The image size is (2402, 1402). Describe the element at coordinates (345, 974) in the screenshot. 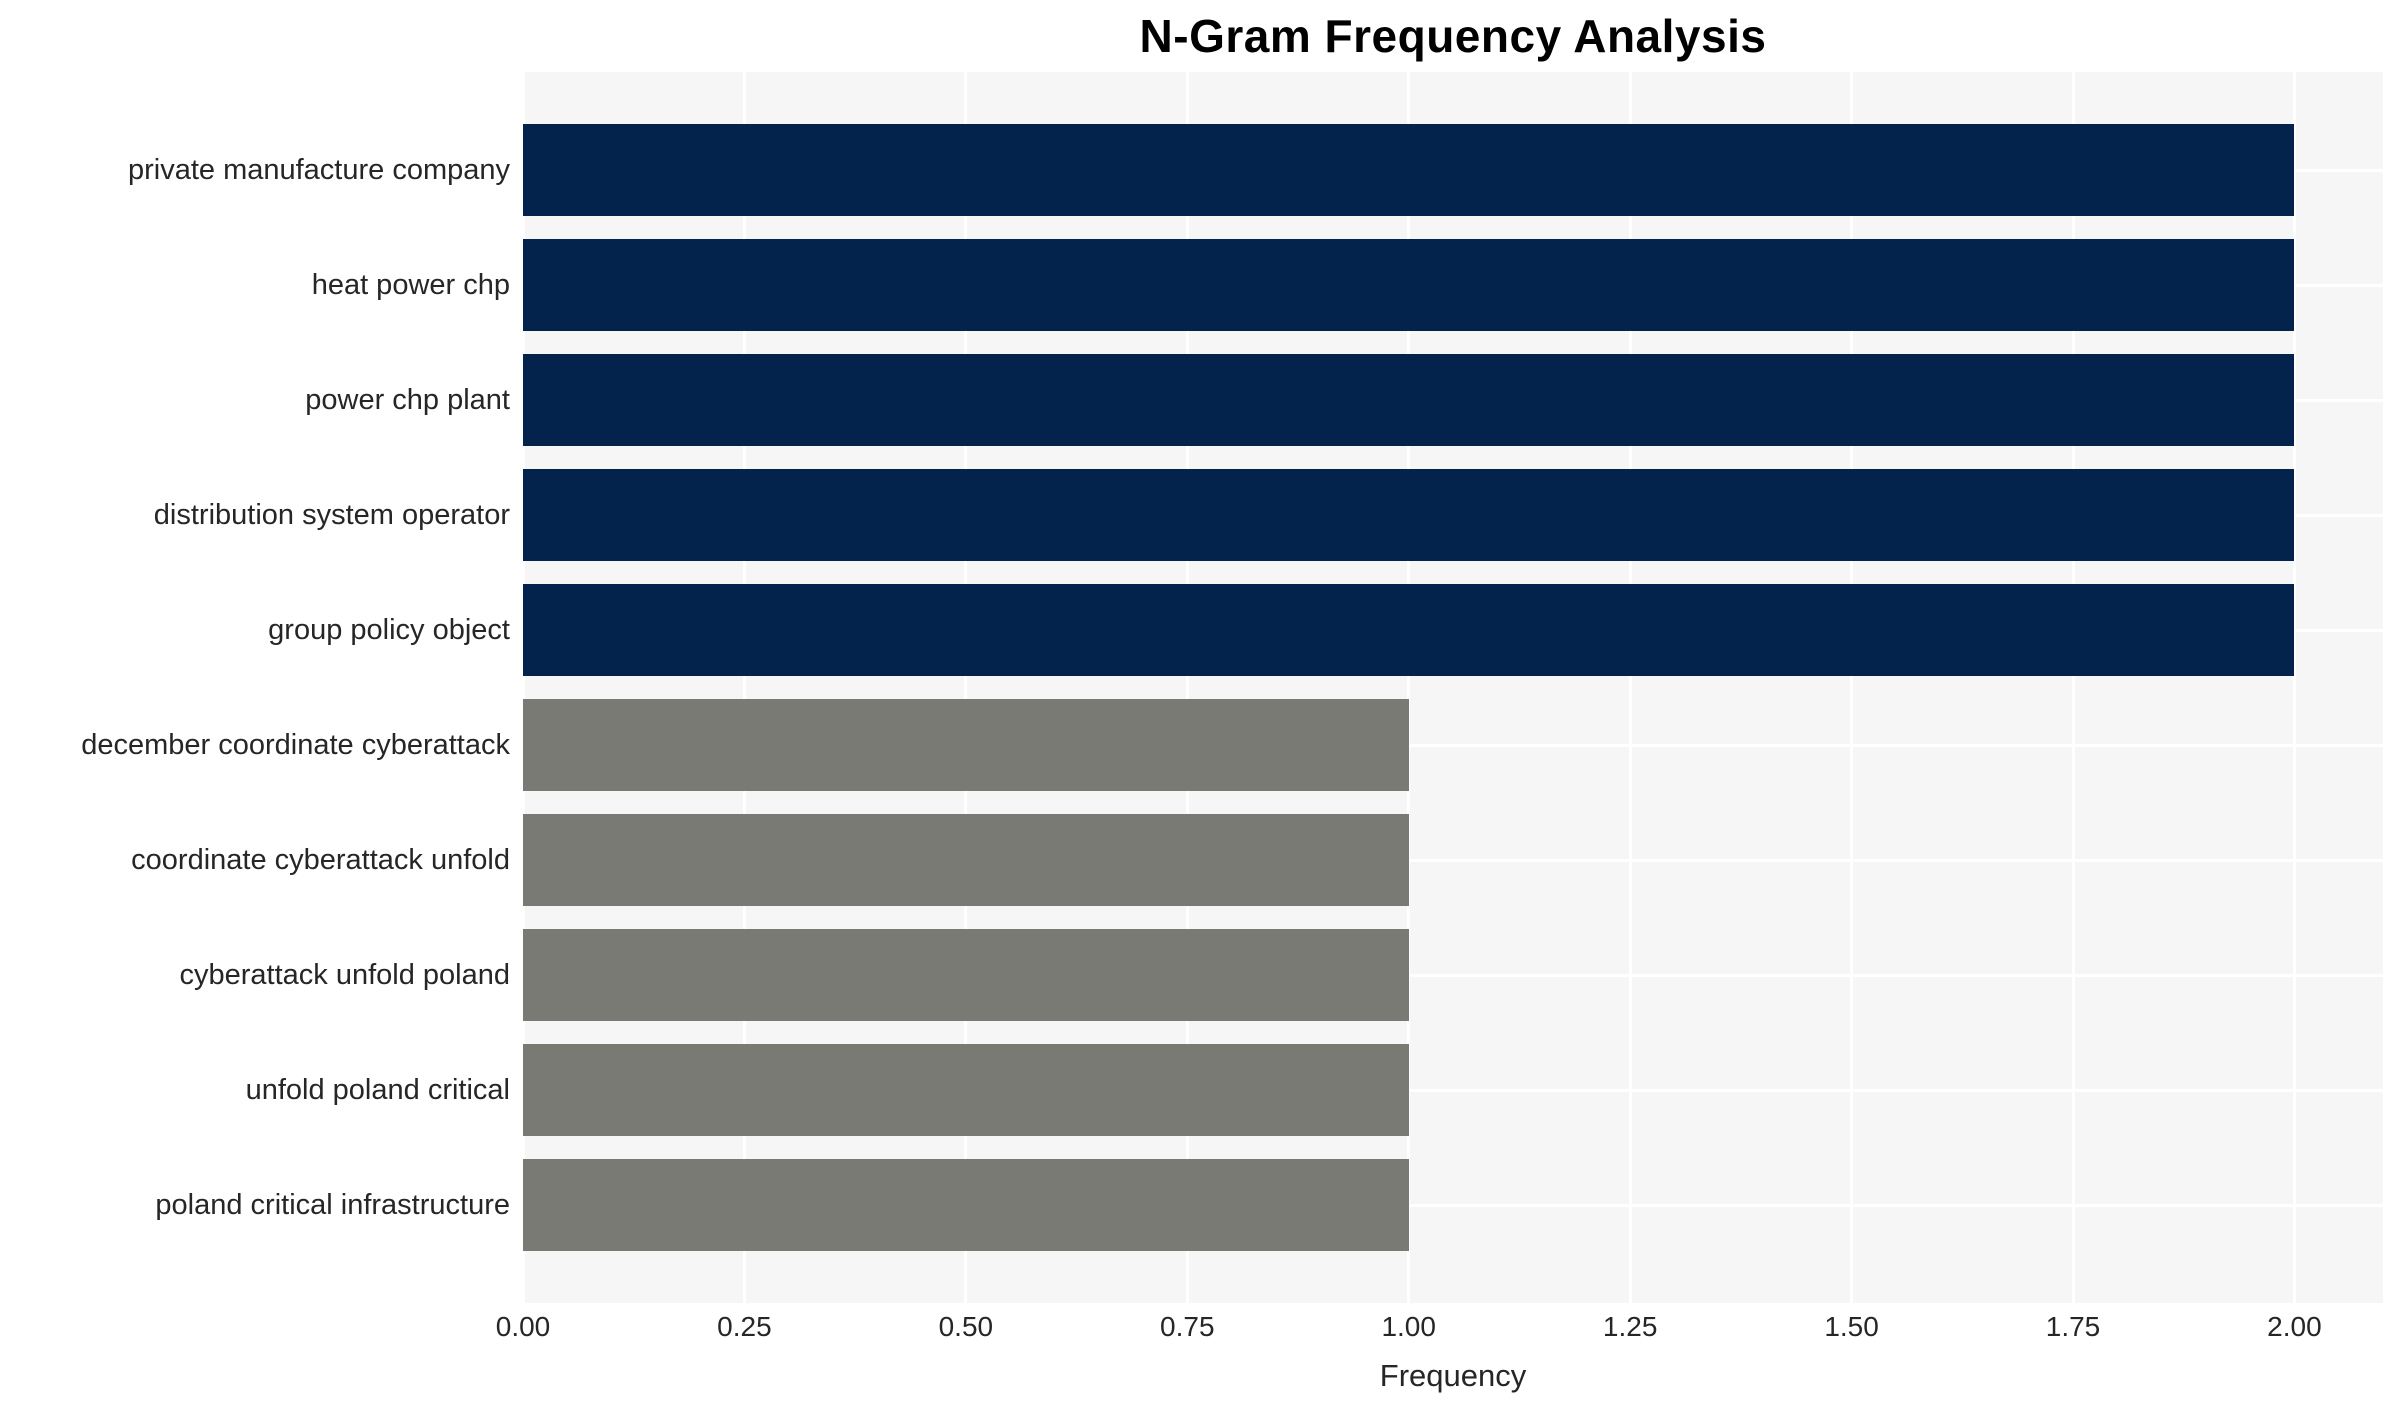

I see `y-tick-label: cyberattack unfold poland` at that location.